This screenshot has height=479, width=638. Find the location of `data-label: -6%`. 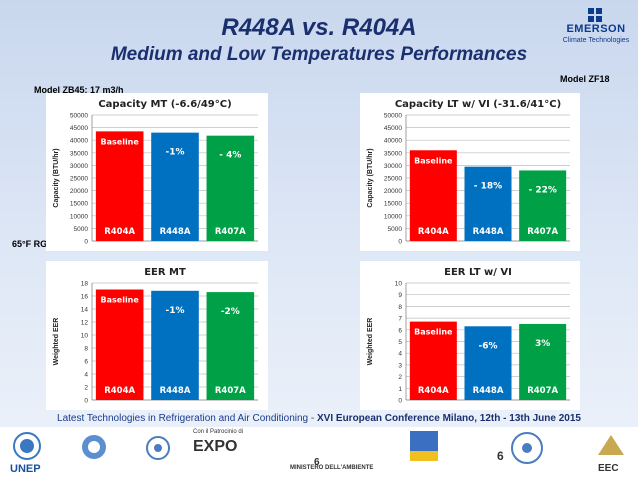

data-label: -6% is located at coordinates (487, 346).